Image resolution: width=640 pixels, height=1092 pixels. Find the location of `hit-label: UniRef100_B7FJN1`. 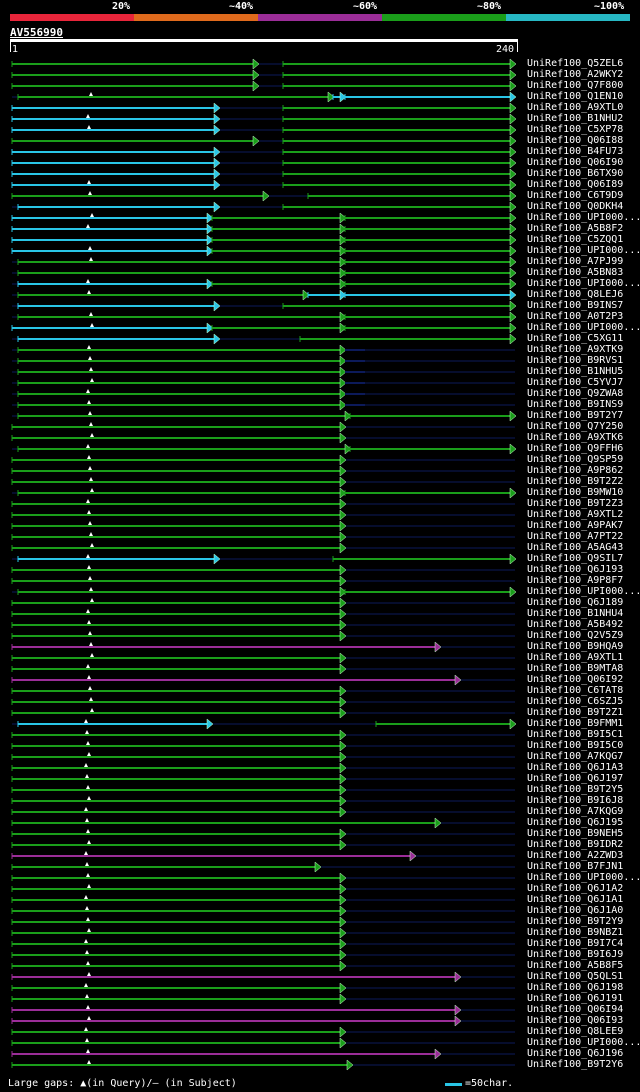

hit-label: UniRef100_B7FJN1 is located at coordinates (575, 866).